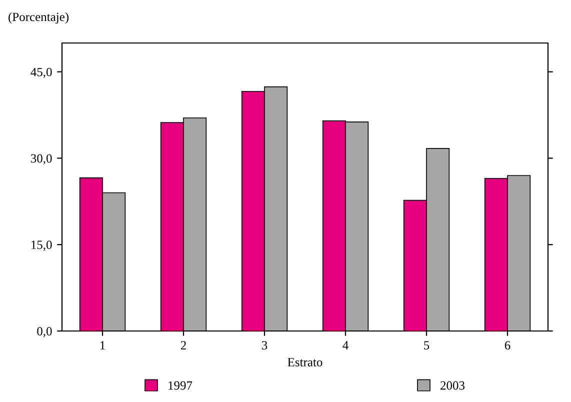 This screenshot has height=402, width=571. Describe the element at coordinates (41, 159) in the screenshot. I see `y-tick-label: 30,0` at that location.